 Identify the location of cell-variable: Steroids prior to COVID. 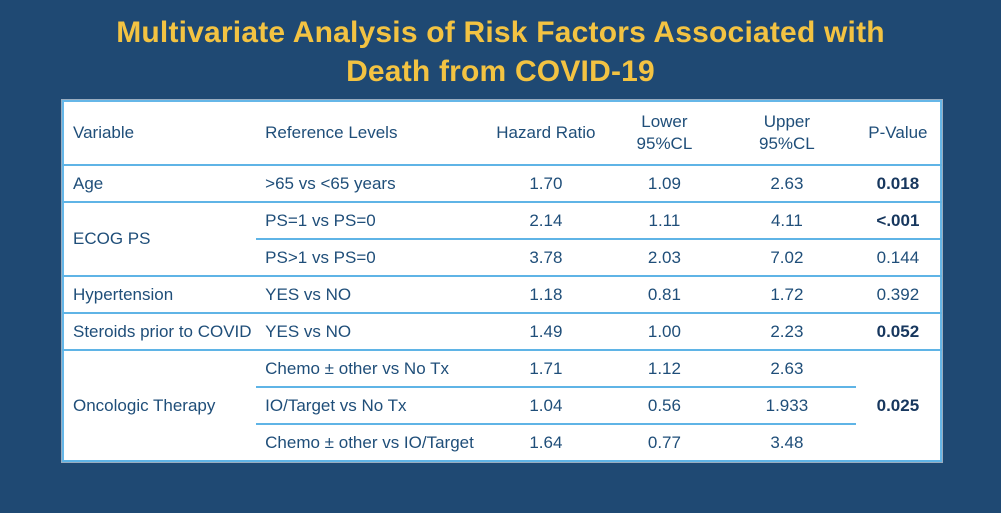
(160, 332).